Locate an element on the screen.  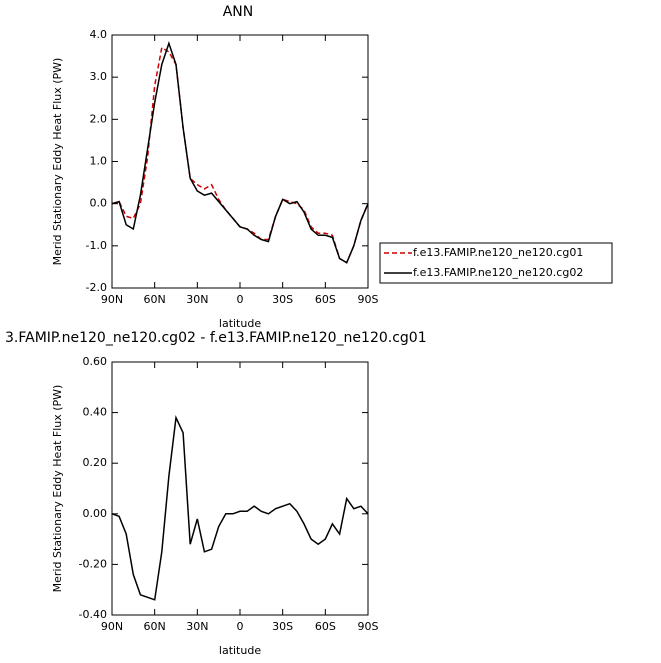
y-tick-label: -0.40 is located at coordinates (93, 614).